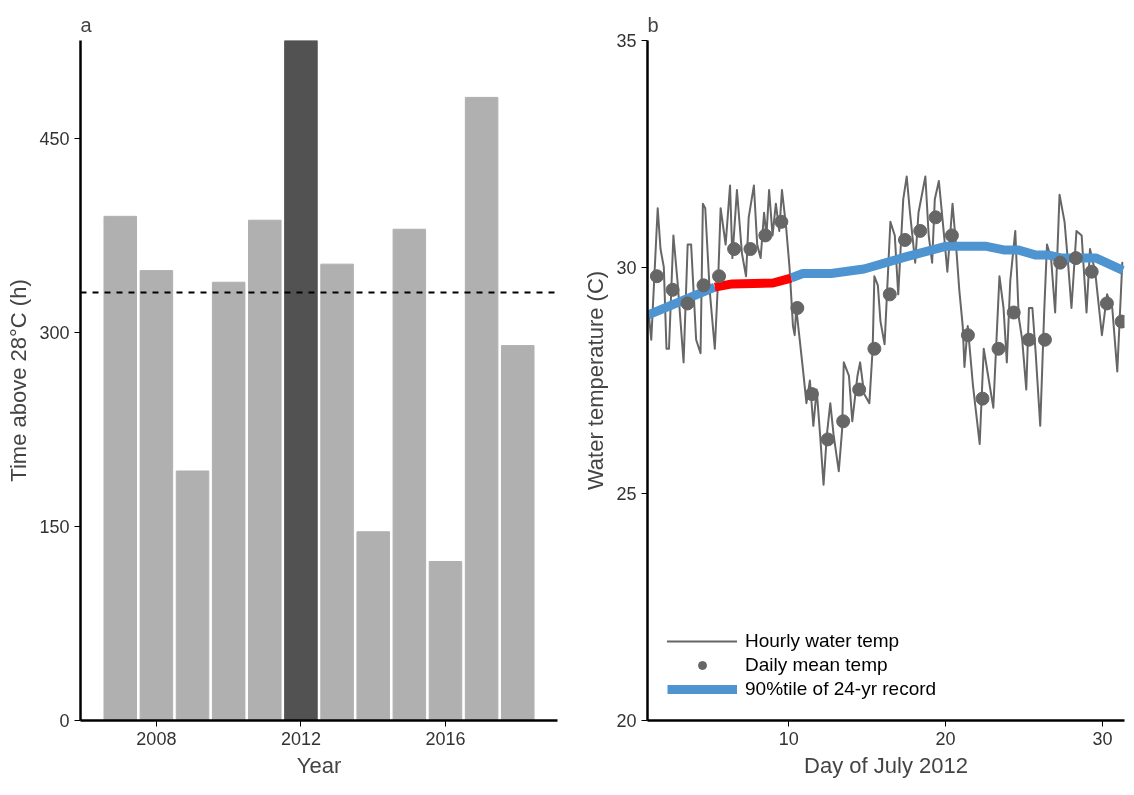 Image resolution: width=1134 pixels, height=795 pixels. What do you see at coordinates (156, 738) in the screenshot?
I see `x-tick-label: 2008` at bounding box center [156, 738].